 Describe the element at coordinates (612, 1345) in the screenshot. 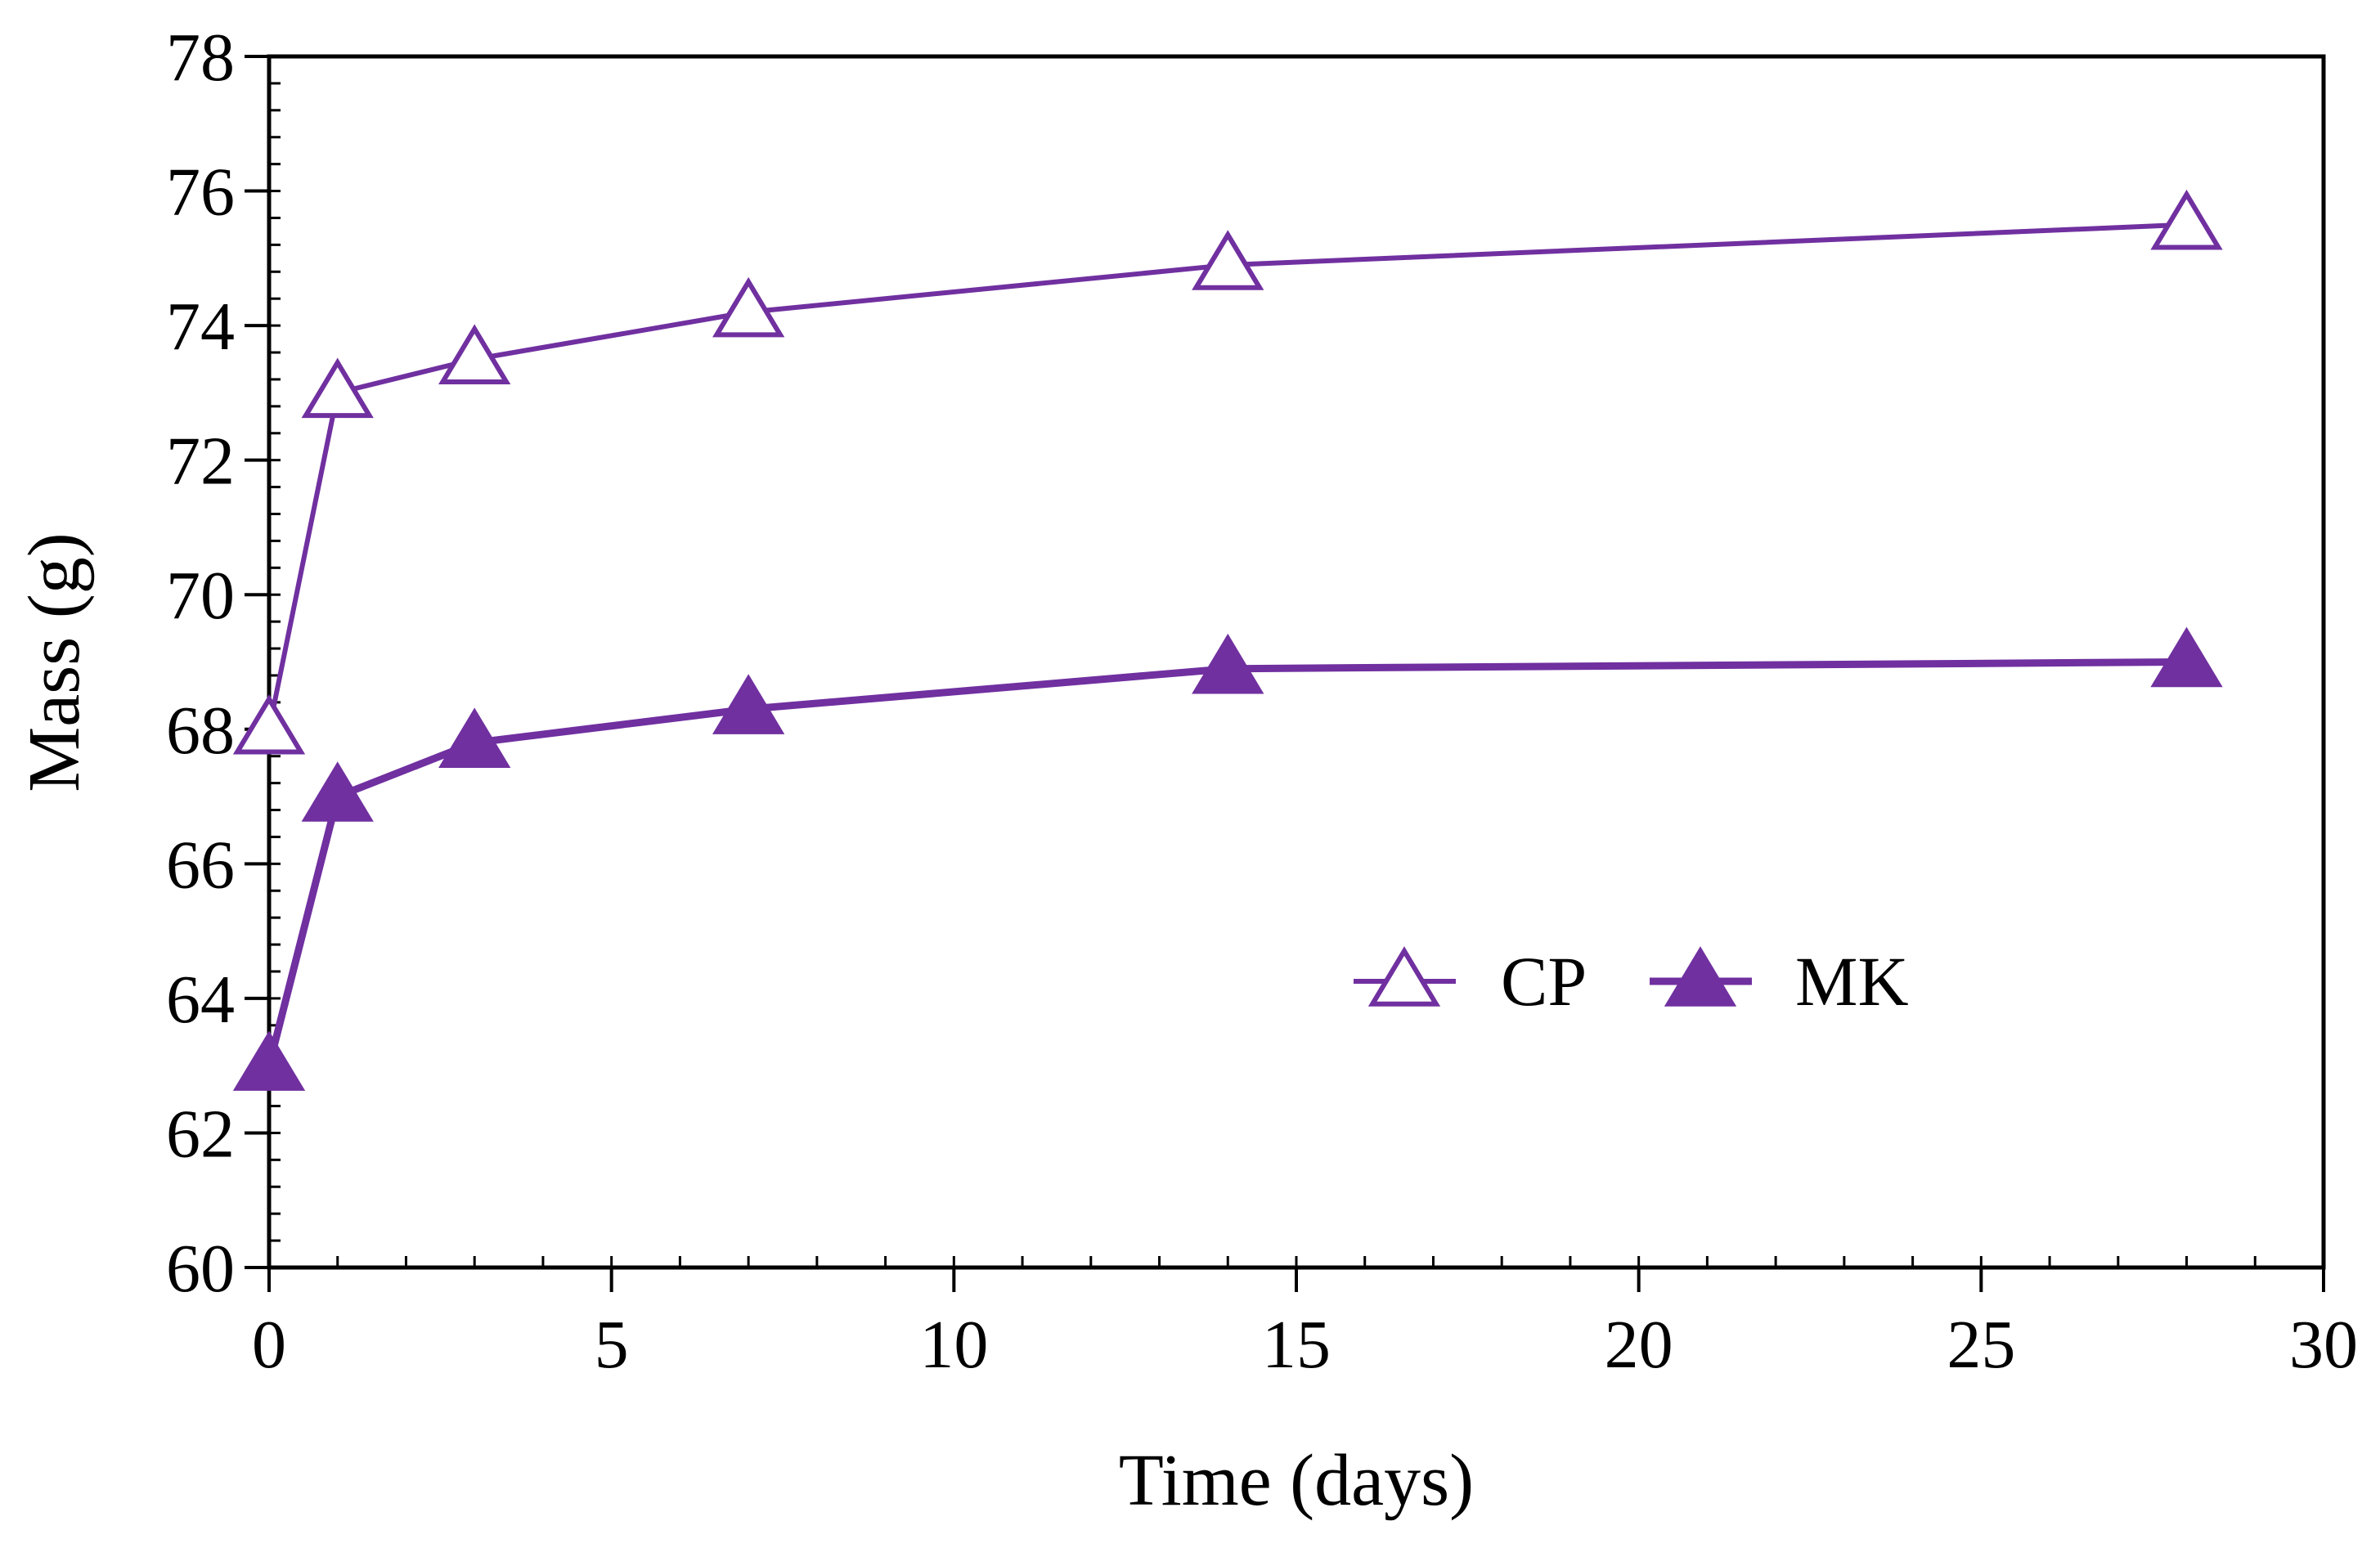

I see `x-tick-label: 5` at that location.